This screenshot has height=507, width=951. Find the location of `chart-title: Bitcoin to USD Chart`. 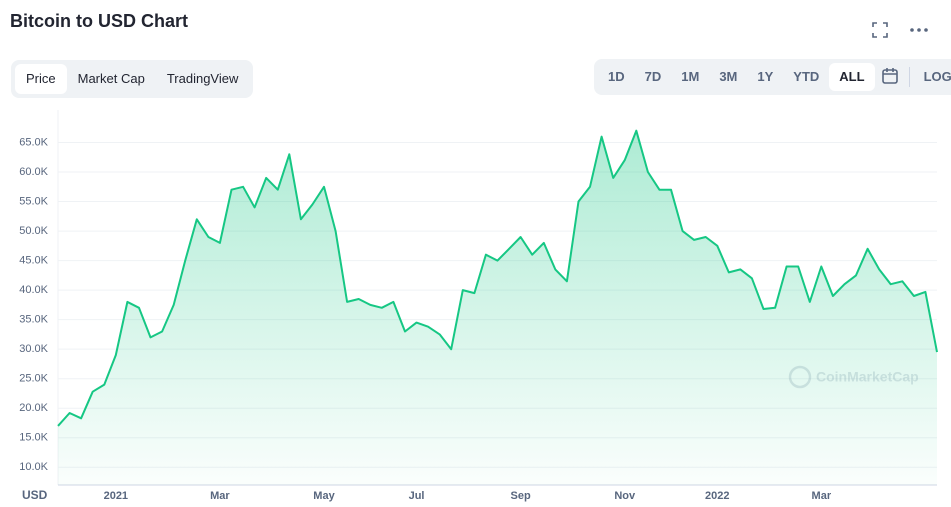

chart-title: Bitcoin to USD Chart is located at coordinates (99, 21).